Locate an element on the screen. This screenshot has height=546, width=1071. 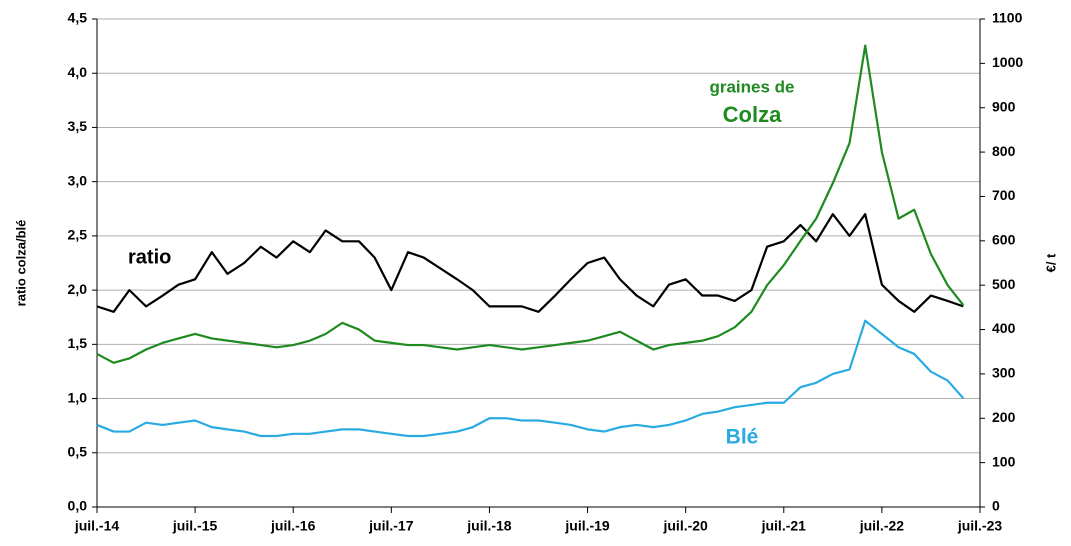
y-tick-label: 0,0 is located at coordinates (78, 506).